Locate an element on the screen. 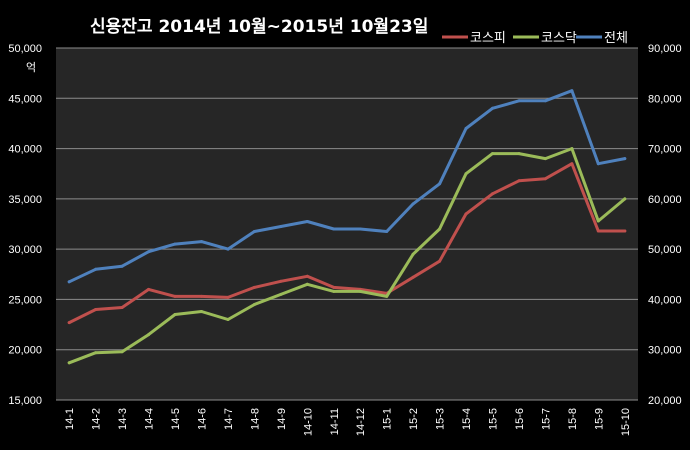 This screenshot has width=690, height=450. right-tick-label: 30,000 is located at coordinates (665, 351).